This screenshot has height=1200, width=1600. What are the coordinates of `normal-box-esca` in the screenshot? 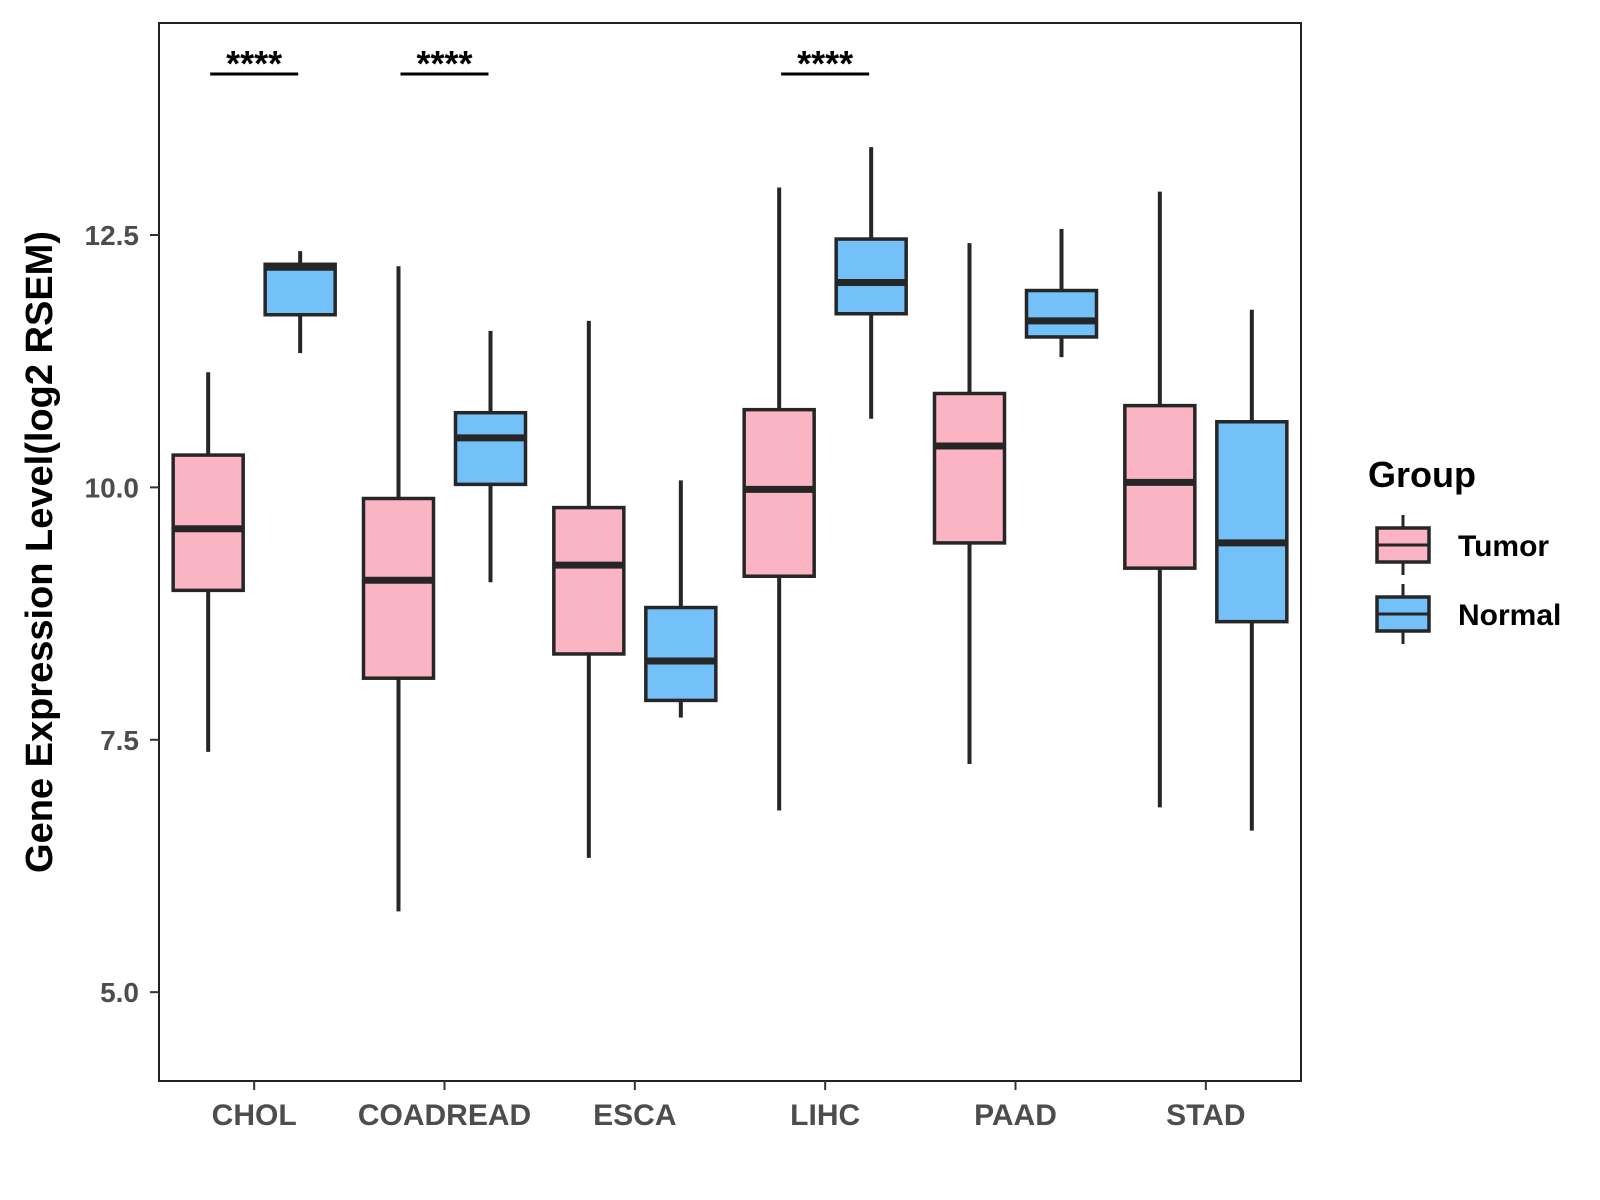 It's located at (681, 599).